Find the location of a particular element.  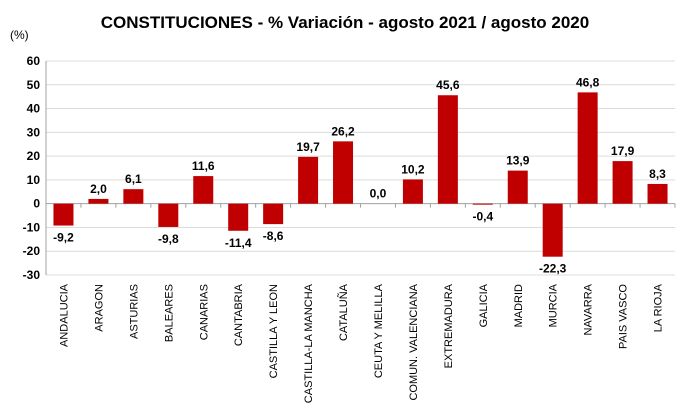

category-label: PAIS VASCO is located at coordinates (624, 316).